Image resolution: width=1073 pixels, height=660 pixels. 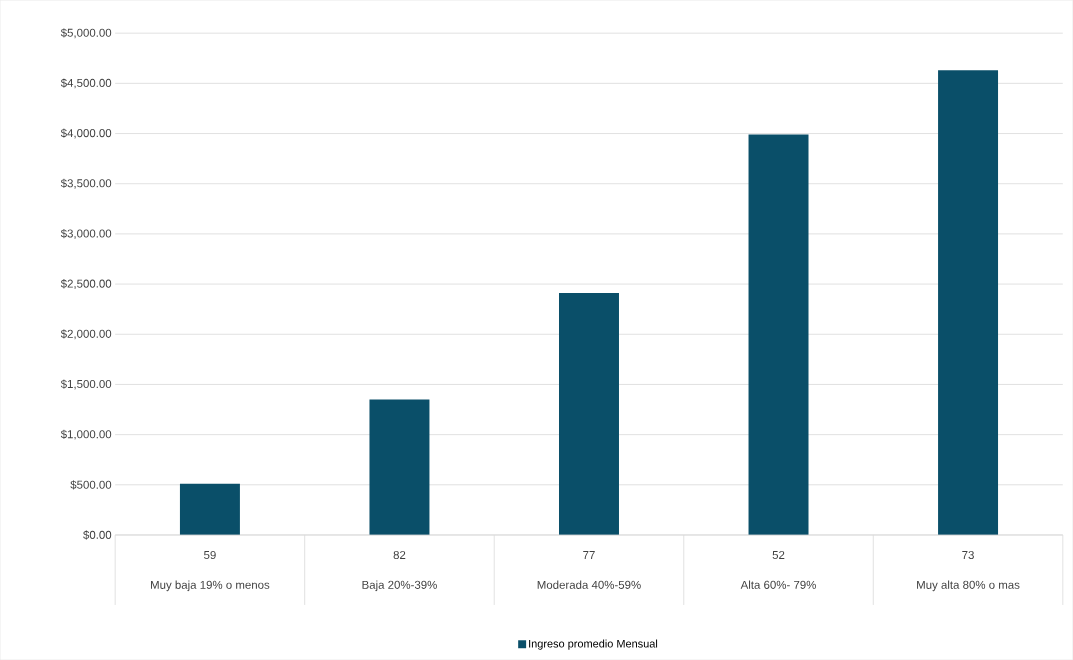 What do you see at coordinates (968, 554) in the screenshot?
I see `text: 73` at bounding box center [968, 554].